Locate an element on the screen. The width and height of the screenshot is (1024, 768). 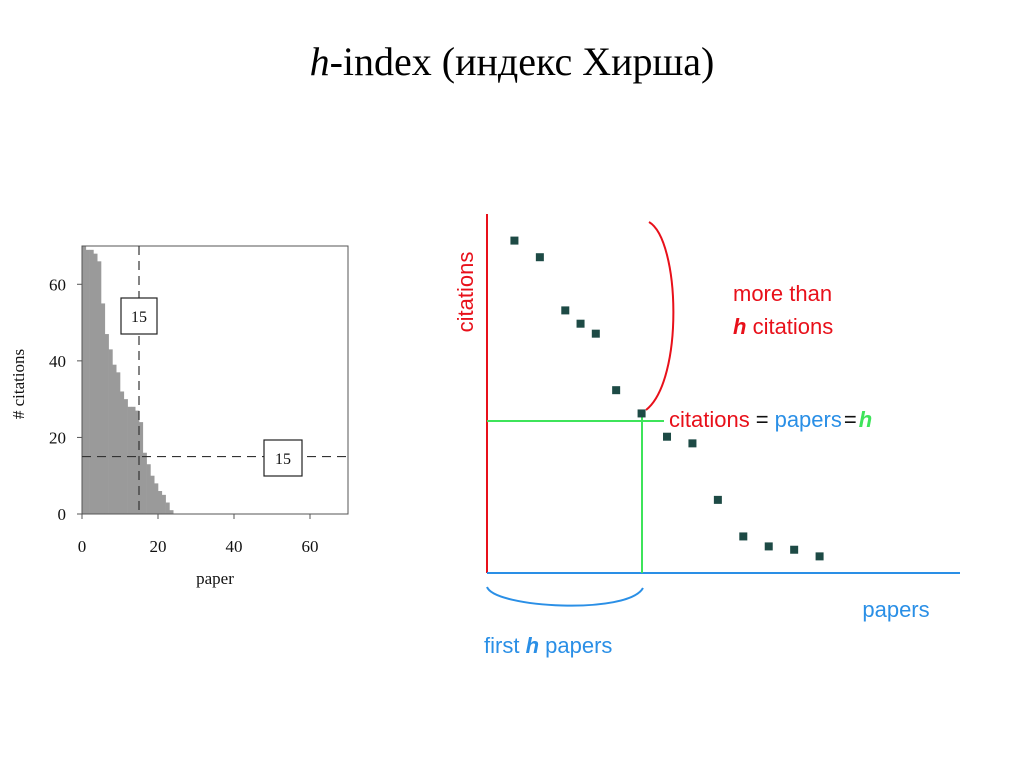
h-value-box-right is located at coordinates (283, 458).